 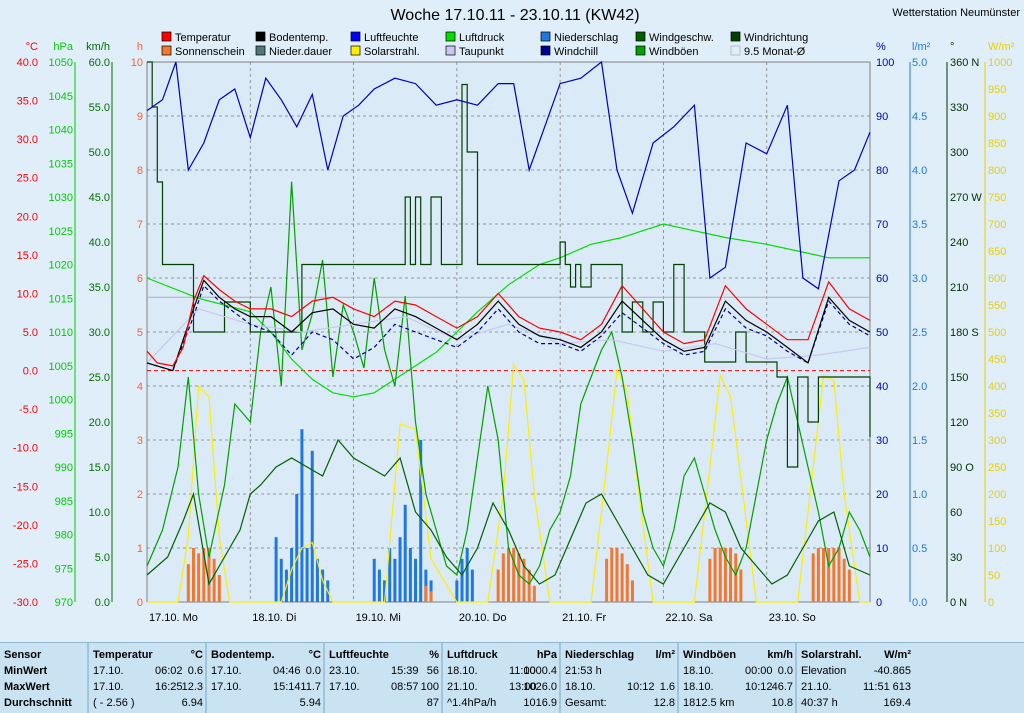 I want to click on stats-time: 15:14, so click(x=287, y=687).